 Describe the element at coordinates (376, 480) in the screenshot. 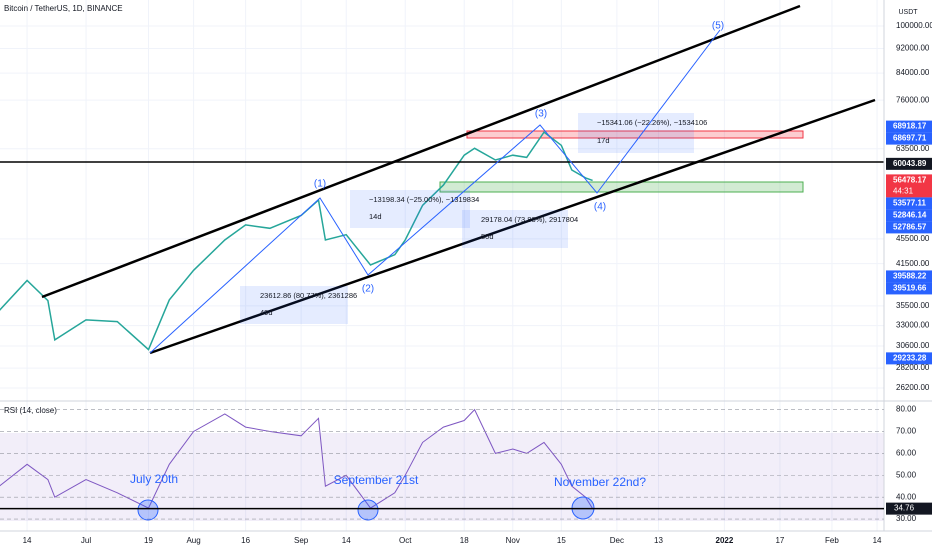

I see `annotation: September 21st` at that location.